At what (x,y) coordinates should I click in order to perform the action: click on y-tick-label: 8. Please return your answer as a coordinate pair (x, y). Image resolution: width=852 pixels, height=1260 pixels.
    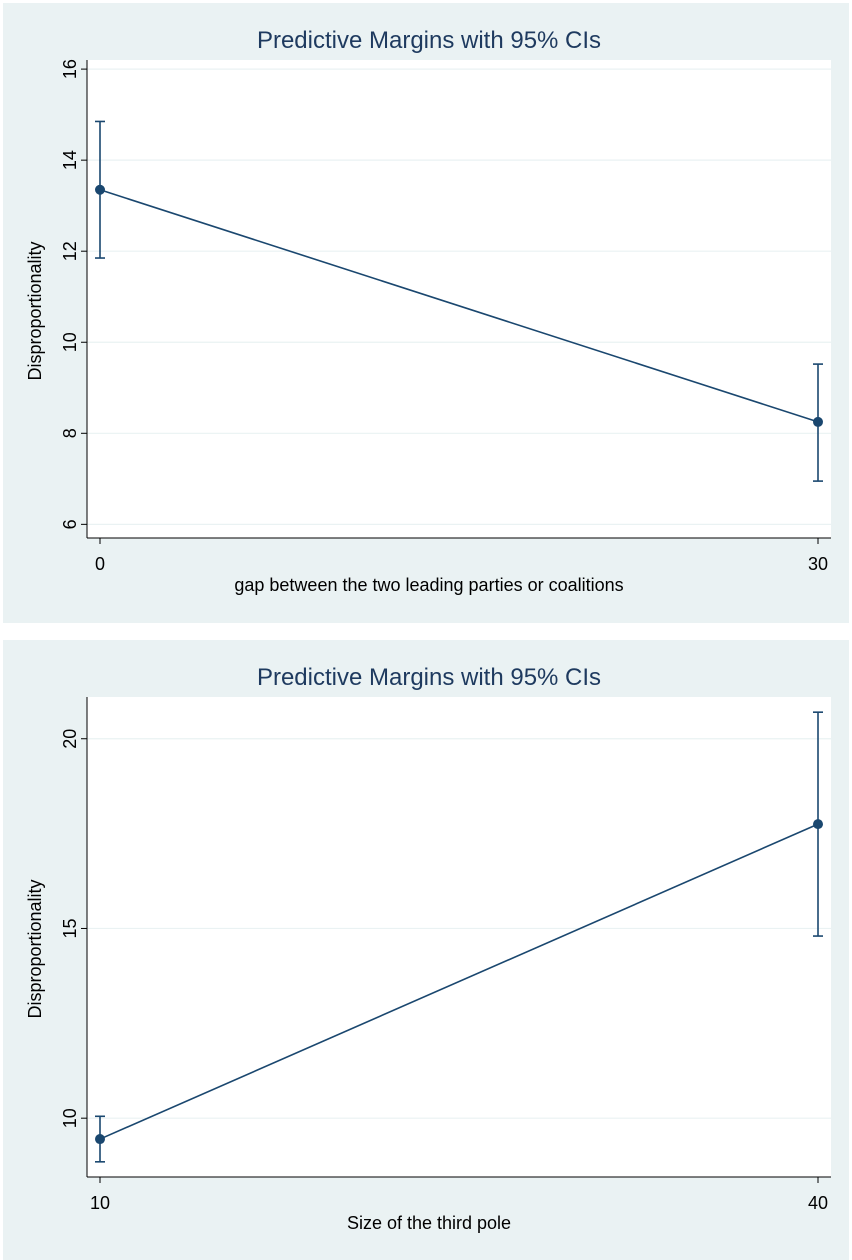
    Looking at the image, I should click on (70, 433).